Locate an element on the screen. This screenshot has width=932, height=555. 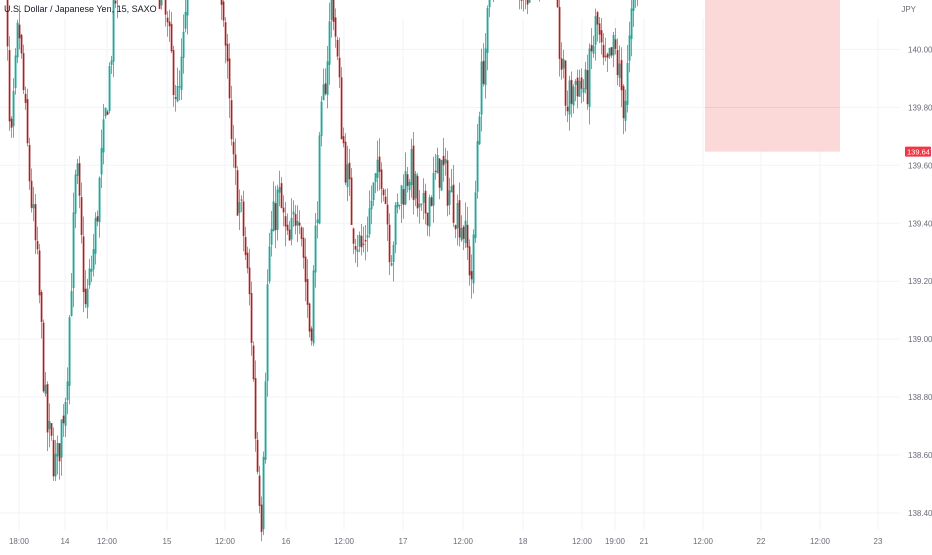
stop-loss-label: 139.647 is located at coordinates (919, 152).